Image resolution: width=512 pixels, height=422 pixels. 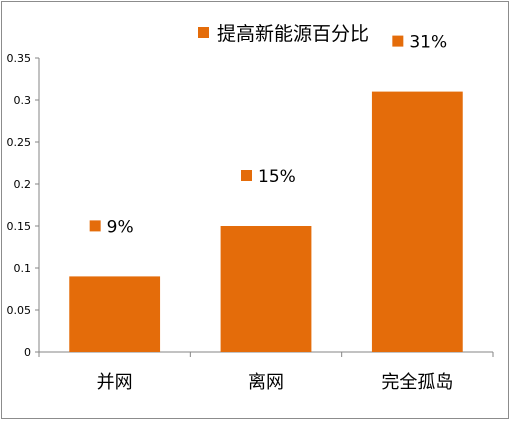 I want to click on y-tick-label: 0.05, so click(x=19, y=310).